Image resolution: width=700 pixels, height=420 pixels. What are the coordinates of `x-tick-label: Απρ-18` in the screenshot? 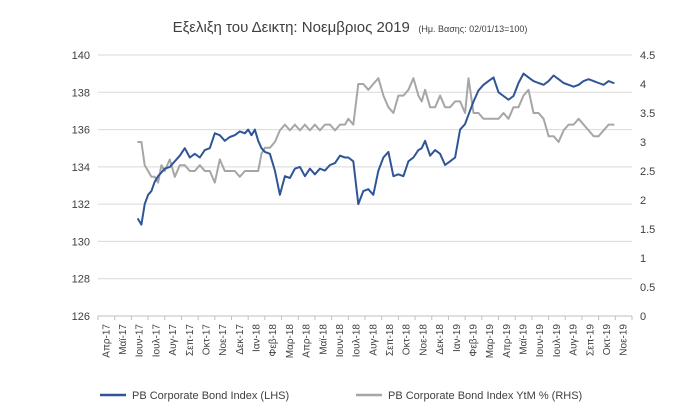 It's located at (307, 341).